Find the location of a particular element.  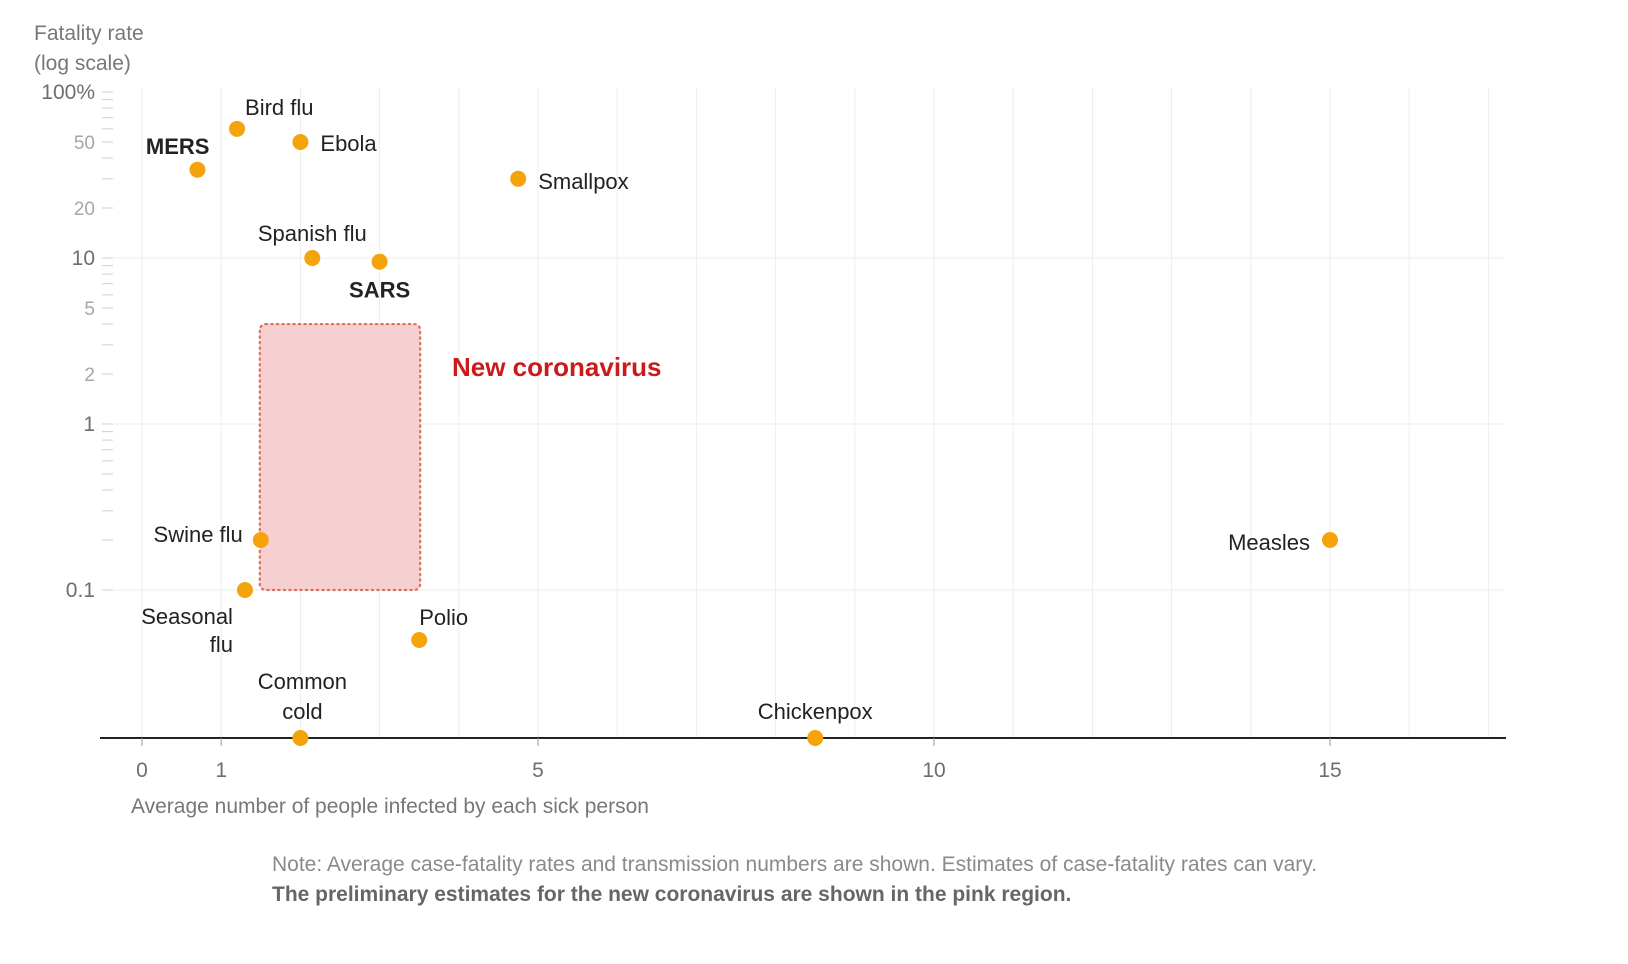

y-tick-label: 100% is located at coordinates (68, 92).